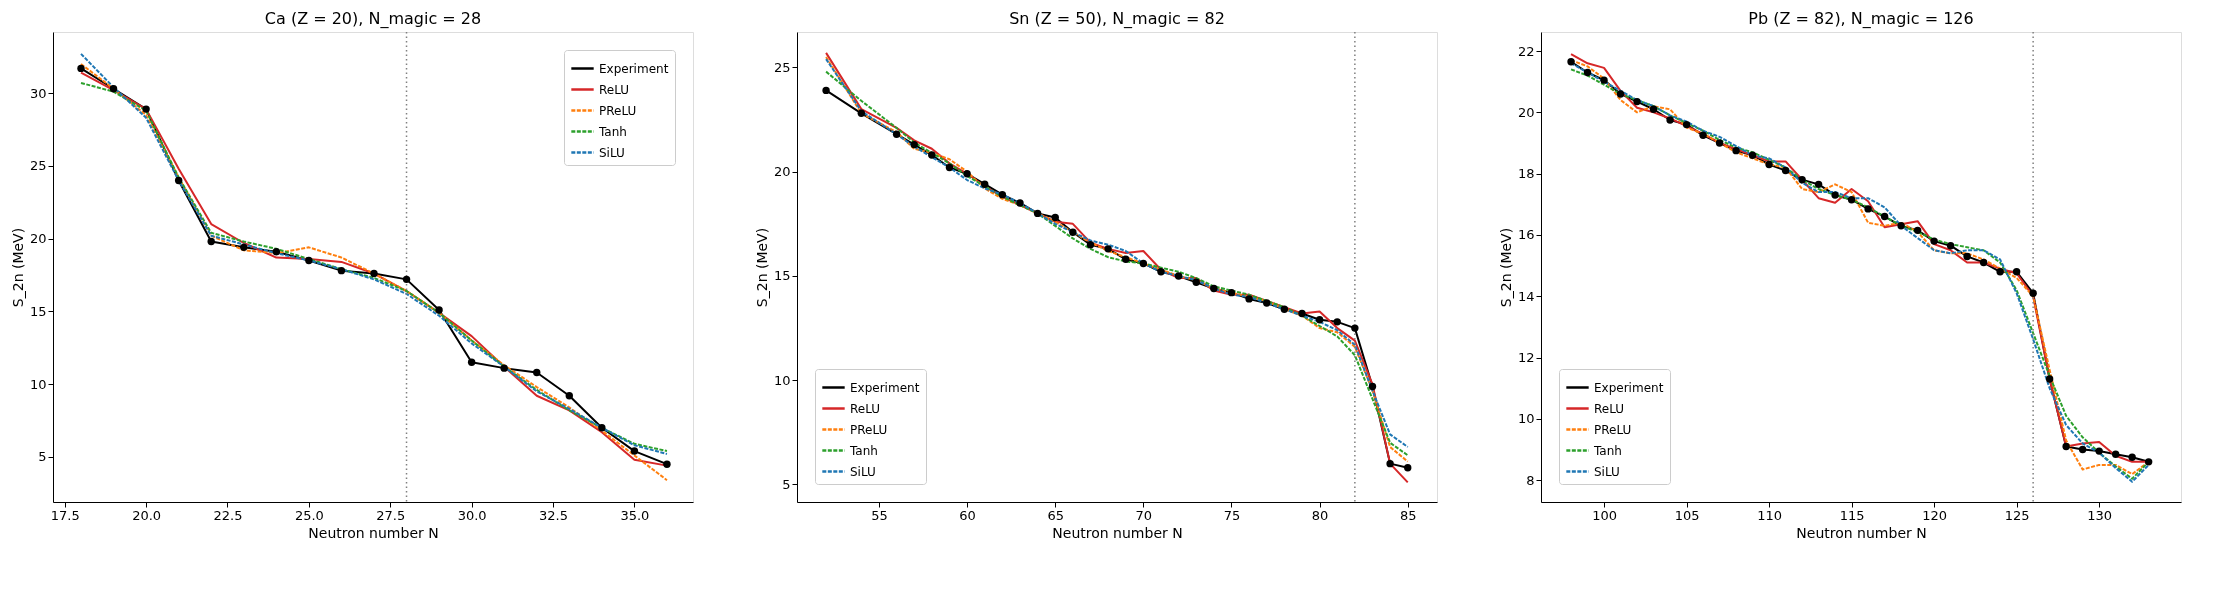 The image size is (2232, 608). What do you see at coordinates (309, 515) in the screenshot?
I see `x-tick-label: 25.0` at bounding box center [309, 515].